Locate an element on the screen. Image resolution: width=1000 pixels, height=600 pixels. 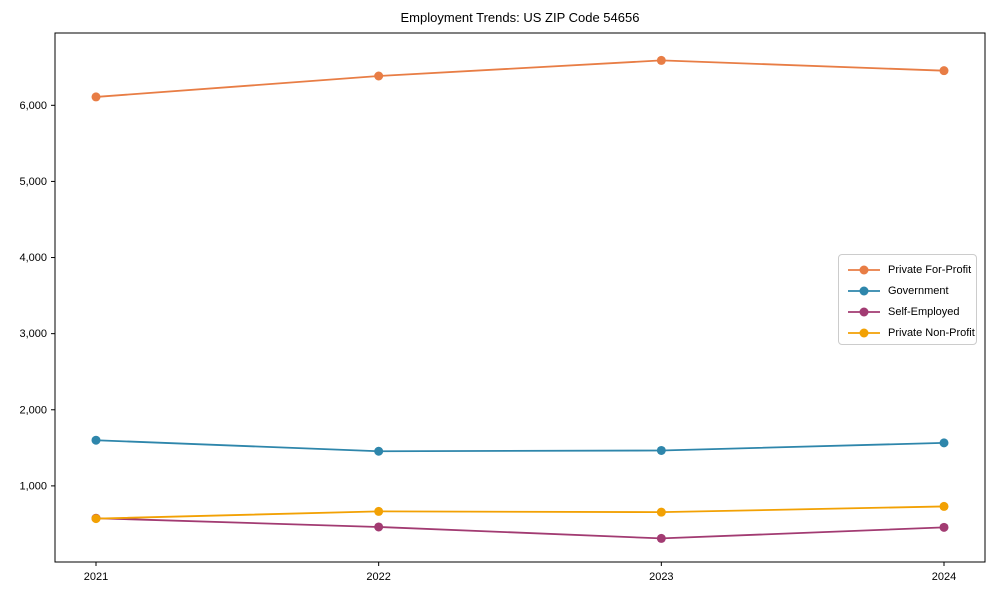
x-tick-label: 2021 is located at coordinates (96, 577).